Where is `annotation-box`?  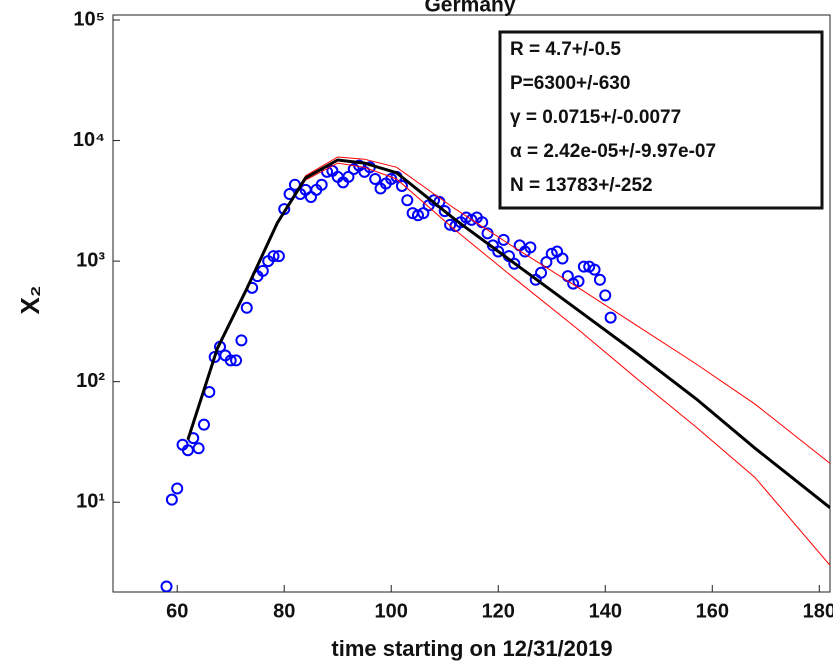 annotation-box is located at coordinates (661, 120).